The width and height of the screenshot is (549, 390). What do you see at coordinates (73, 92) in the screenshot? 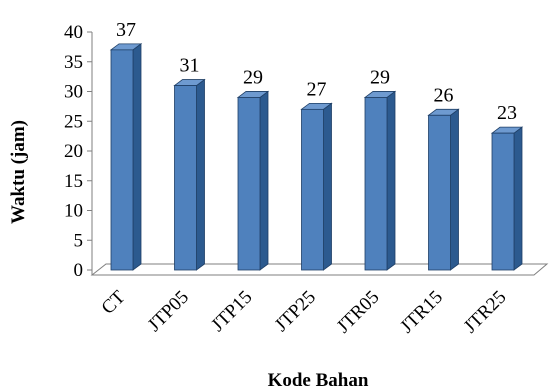
I see `y-tick-label: 30` at bounding box center [73, 92].